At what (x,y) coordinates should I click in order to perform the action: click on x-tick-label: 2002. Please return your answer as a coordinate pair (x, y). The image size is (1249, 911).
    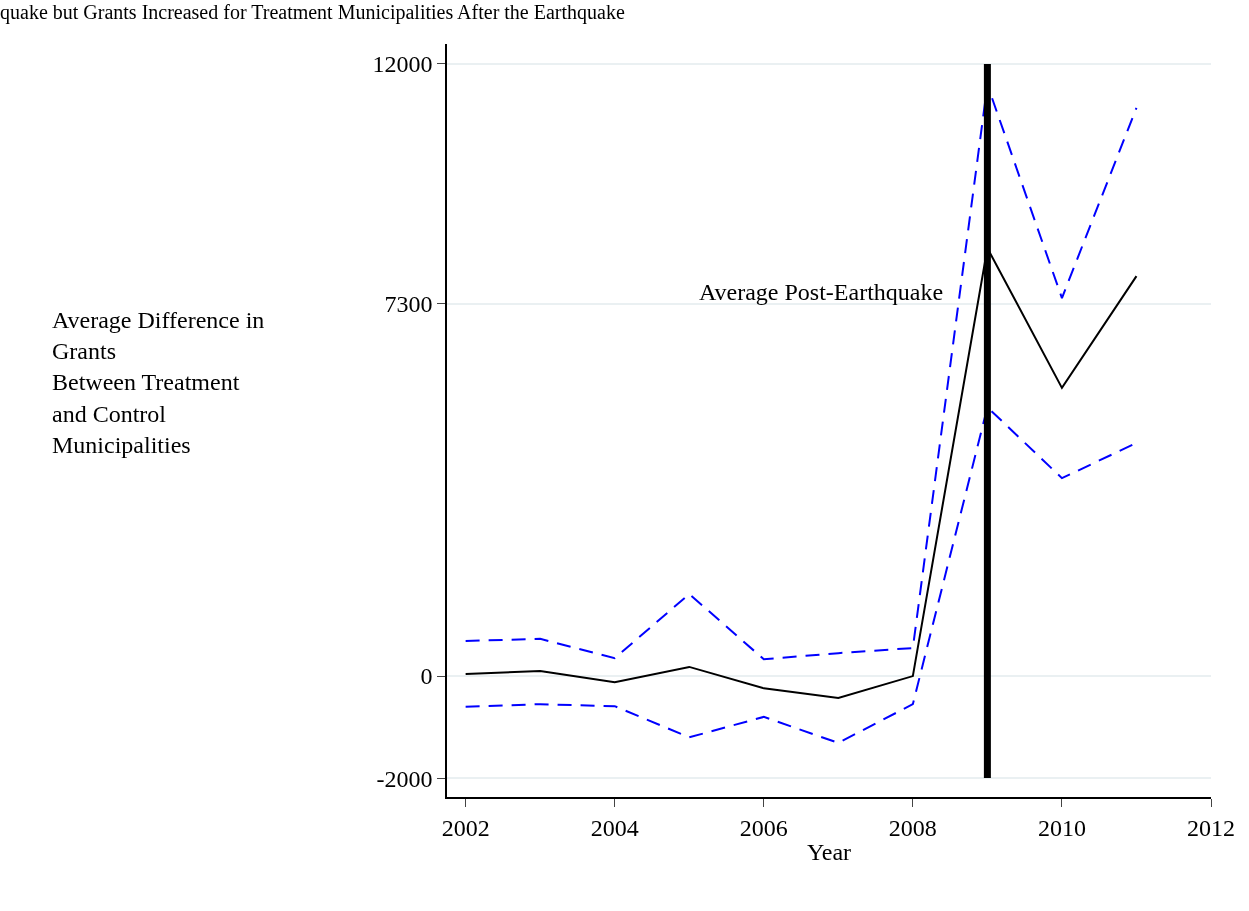
    Looking at the image, I should click on (465, 827).